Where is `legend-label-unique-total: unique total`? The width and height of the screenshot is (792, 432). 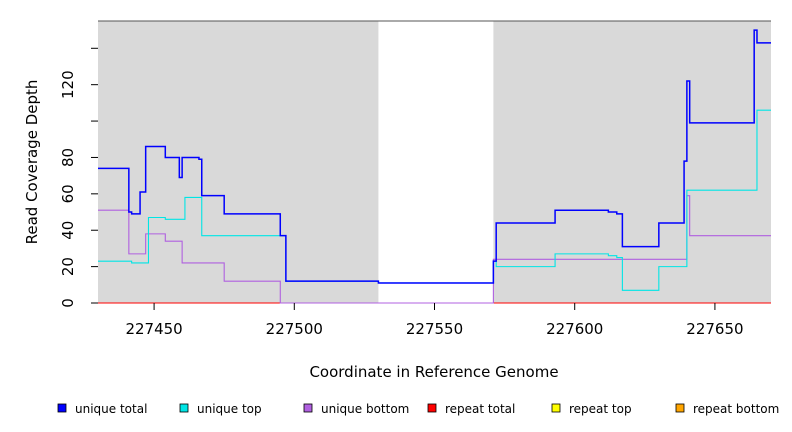 legend-label-unique-total: unique total is located at coordinates (111, 409).